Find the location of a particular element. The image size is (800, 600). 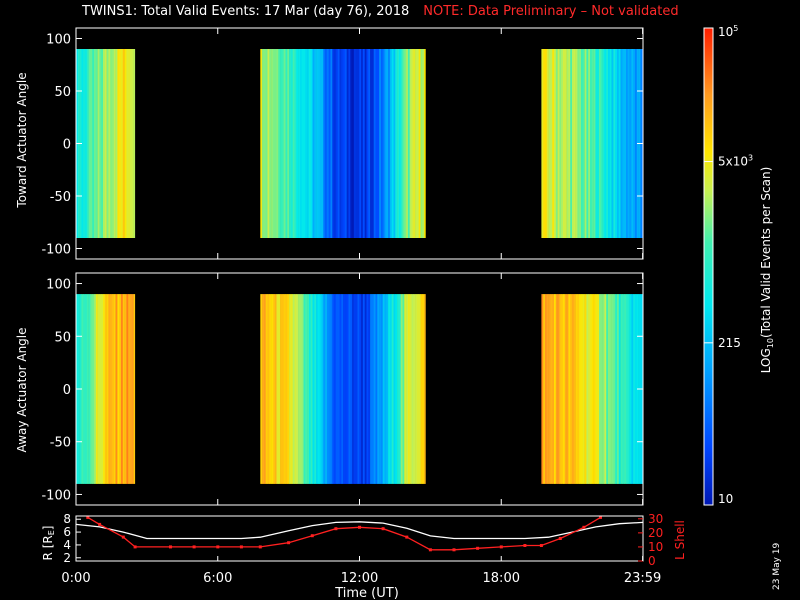

y-tick-label: 100 is located at coordinates (58, 285).